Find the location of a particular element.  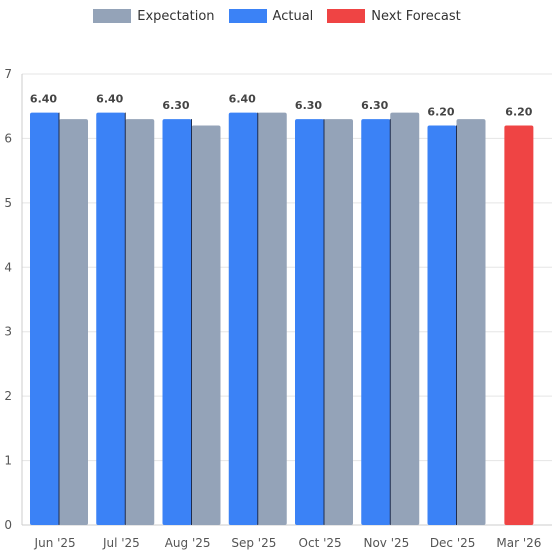

x-tick-label: Mar '26 is located at coordinates (518, 543).